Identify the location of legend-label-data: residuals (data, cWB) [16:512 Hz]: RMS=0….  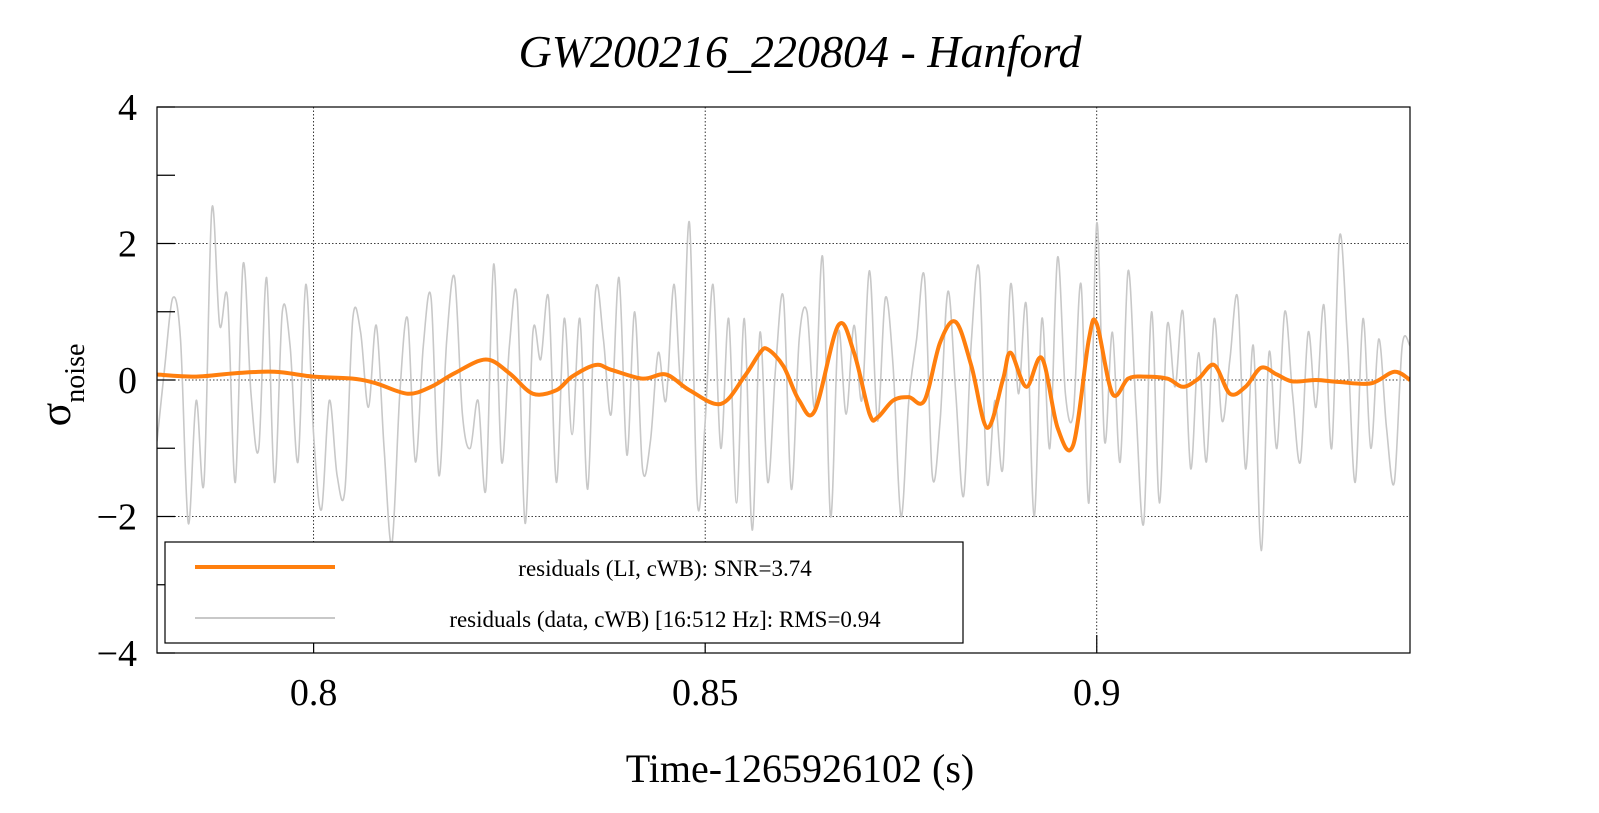
(665, 619).